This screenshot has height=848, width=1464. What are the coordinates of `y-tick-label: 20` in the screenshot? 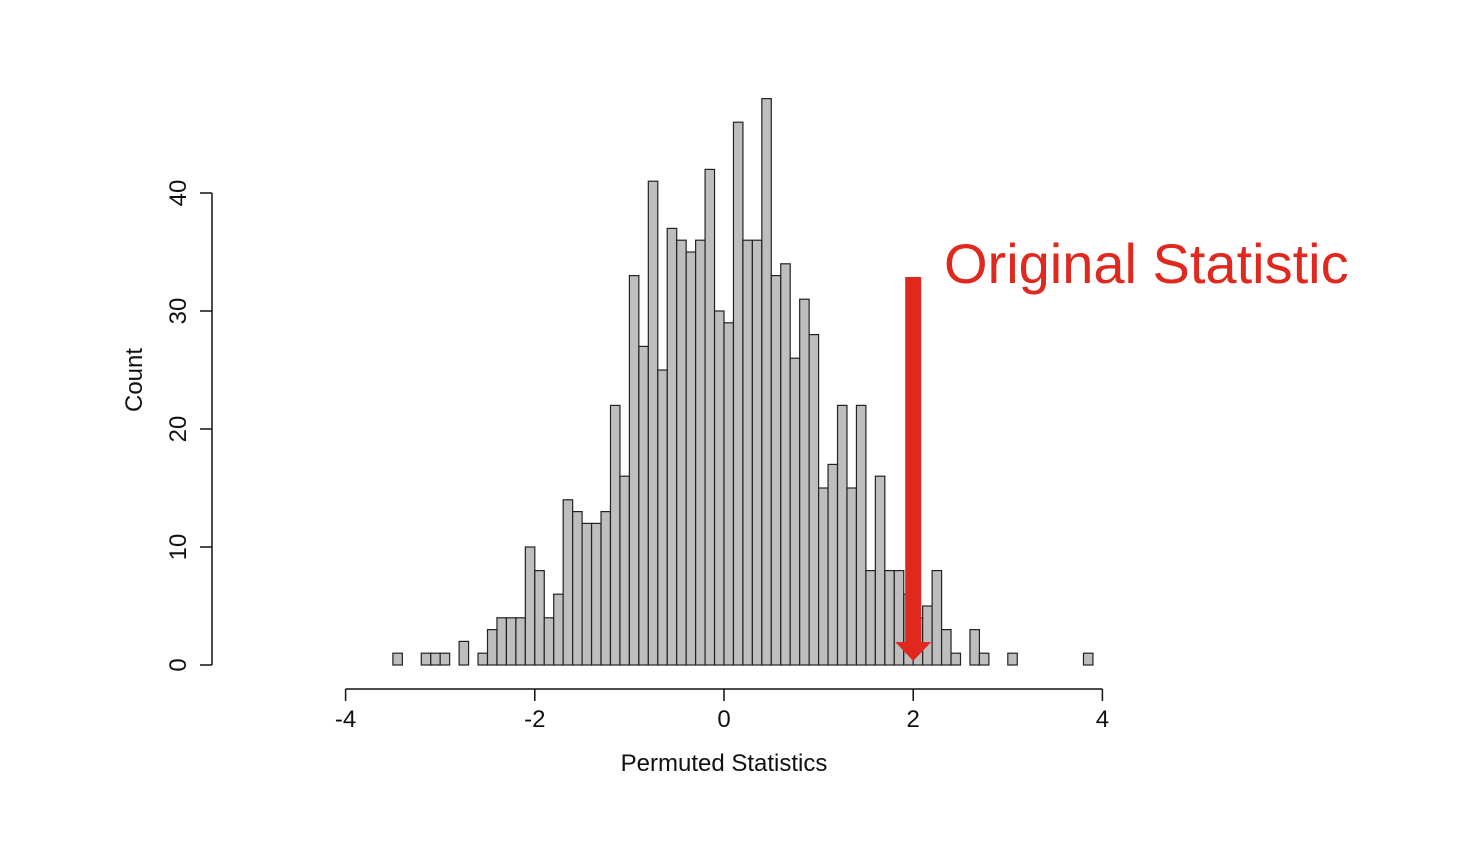 It's located at (178, 429).